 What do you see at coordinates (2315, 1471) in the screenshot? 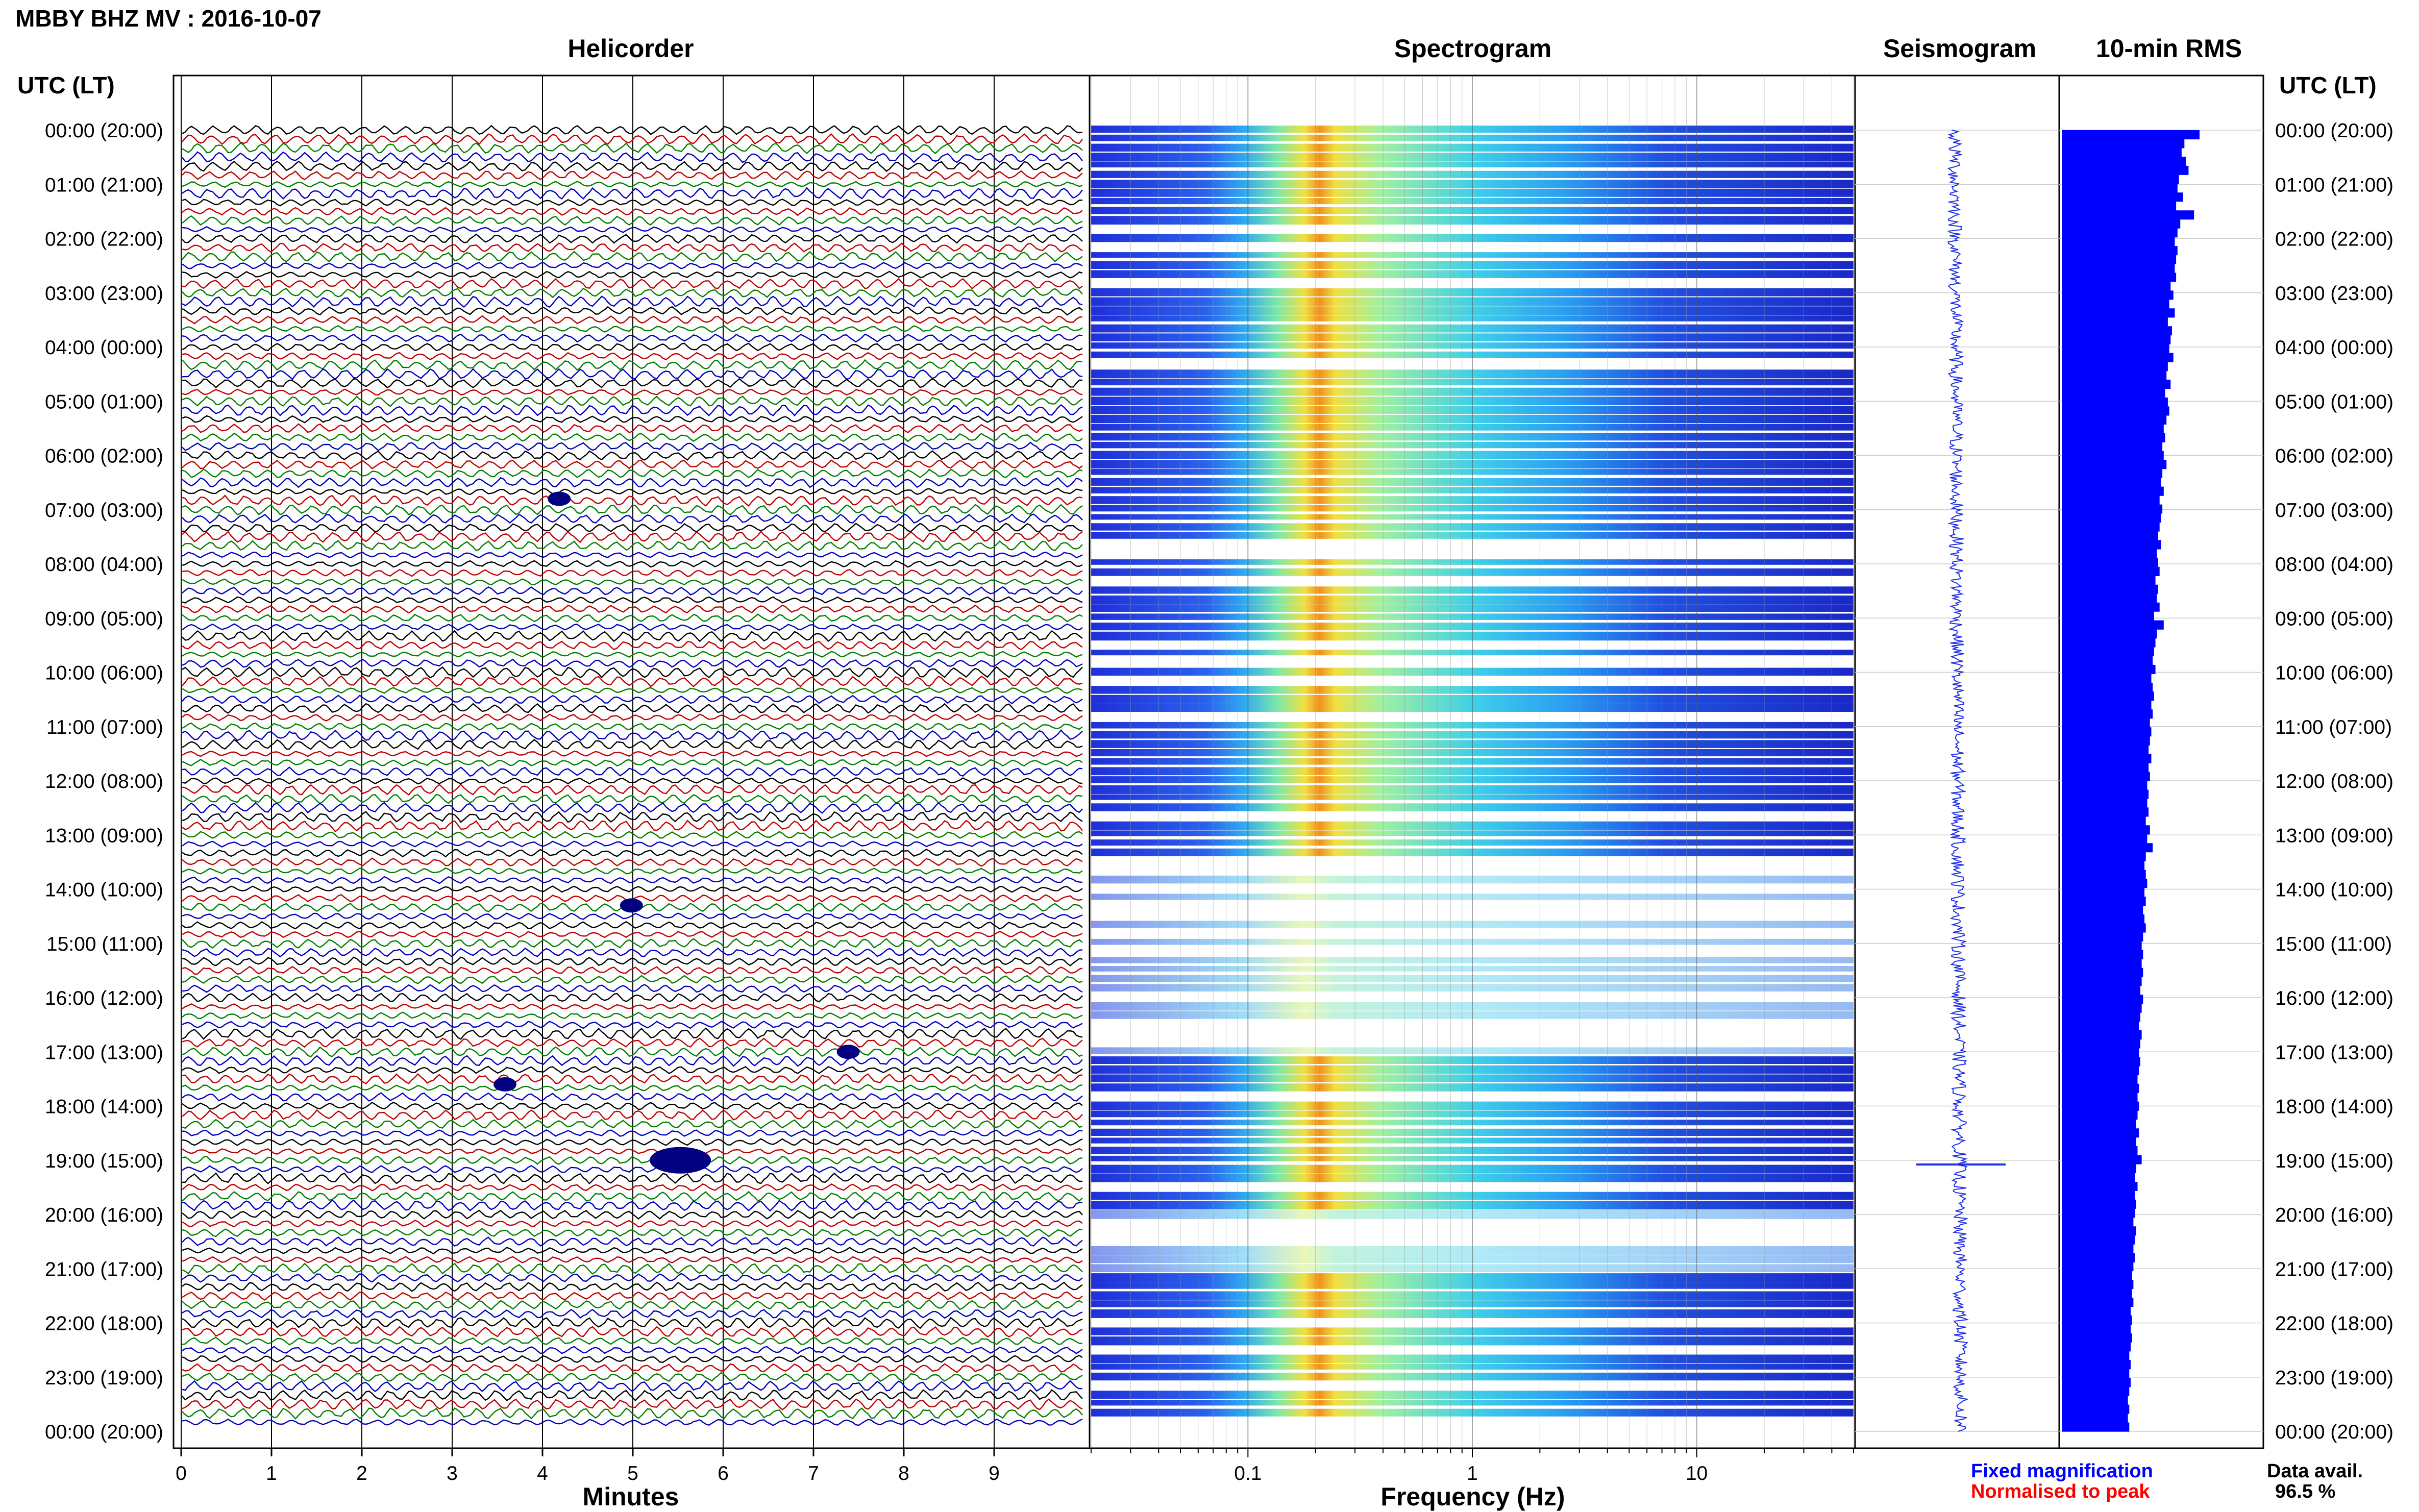
I see `data-availability-label: Data avail.` at bounding box center [2315, 1471].